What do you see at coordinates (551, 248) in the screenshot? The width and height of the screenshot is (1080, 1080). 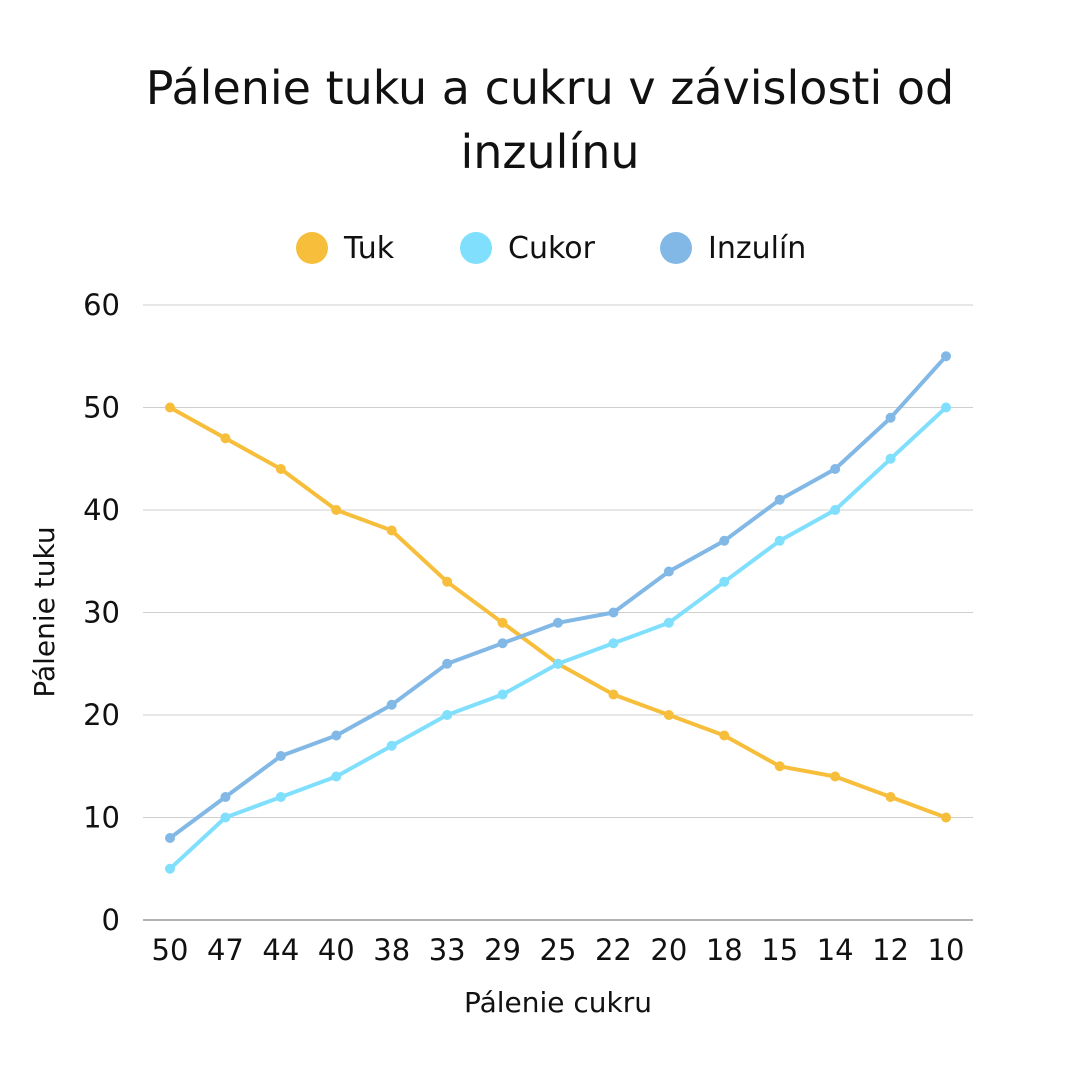 I see `legend-label-cukor: Cukor` at bounding box center [551, 248].